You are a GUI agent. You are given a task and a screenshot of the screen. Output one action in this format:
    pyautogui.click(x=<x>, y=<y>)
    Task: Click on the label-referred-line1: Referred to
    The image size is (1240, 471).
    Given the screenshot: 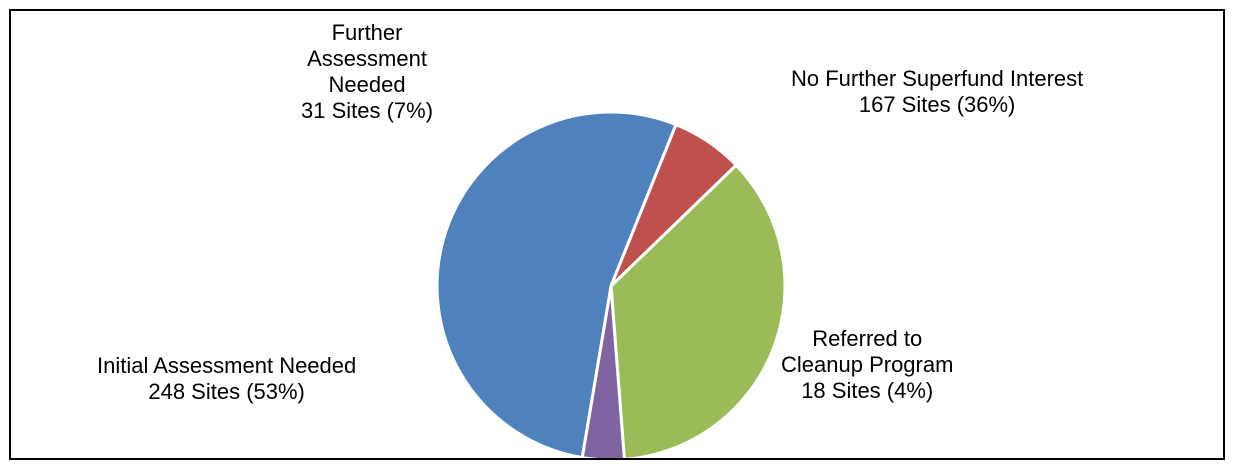 What is the action you would take?
    pyautogui.click(x=867, y=338)
    